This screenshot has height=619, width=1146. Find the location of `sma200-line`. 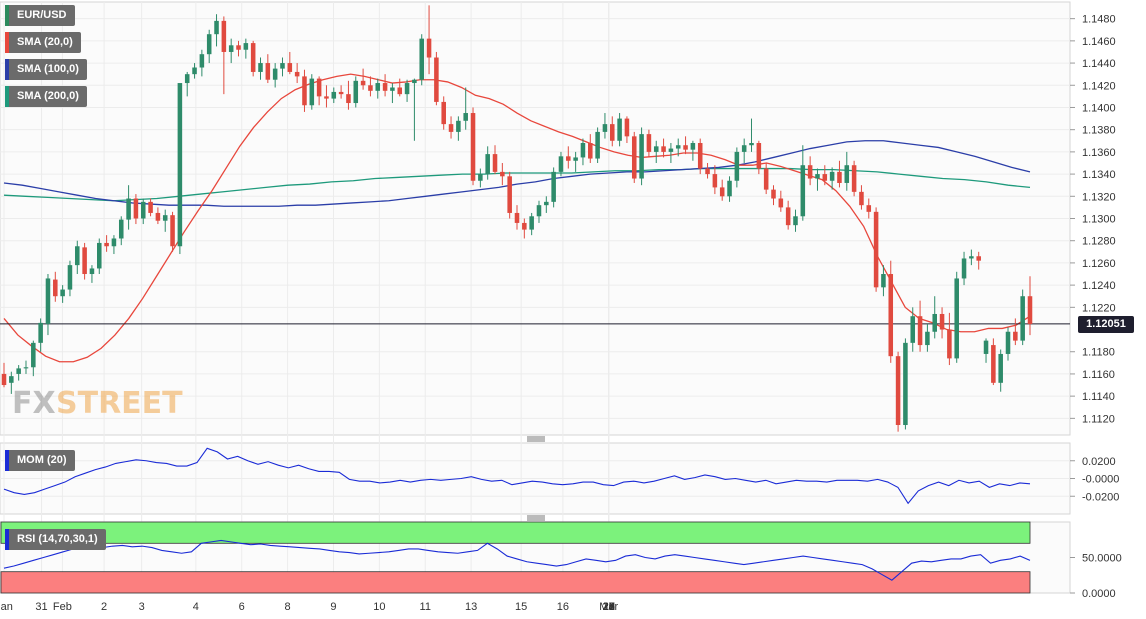

sma200-line is located at coordinates (517, 184).